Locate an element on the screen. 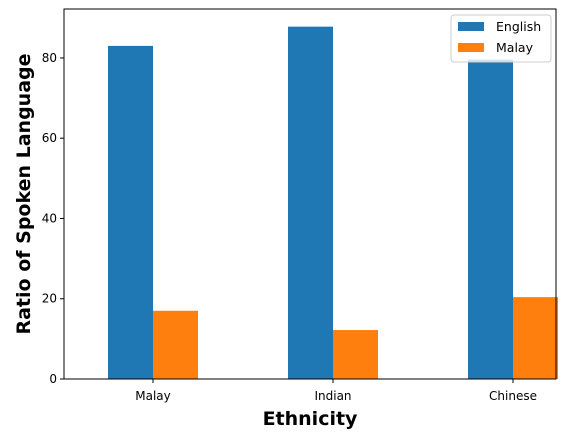  legend-label-english: English is located at coordinates (518, 26).